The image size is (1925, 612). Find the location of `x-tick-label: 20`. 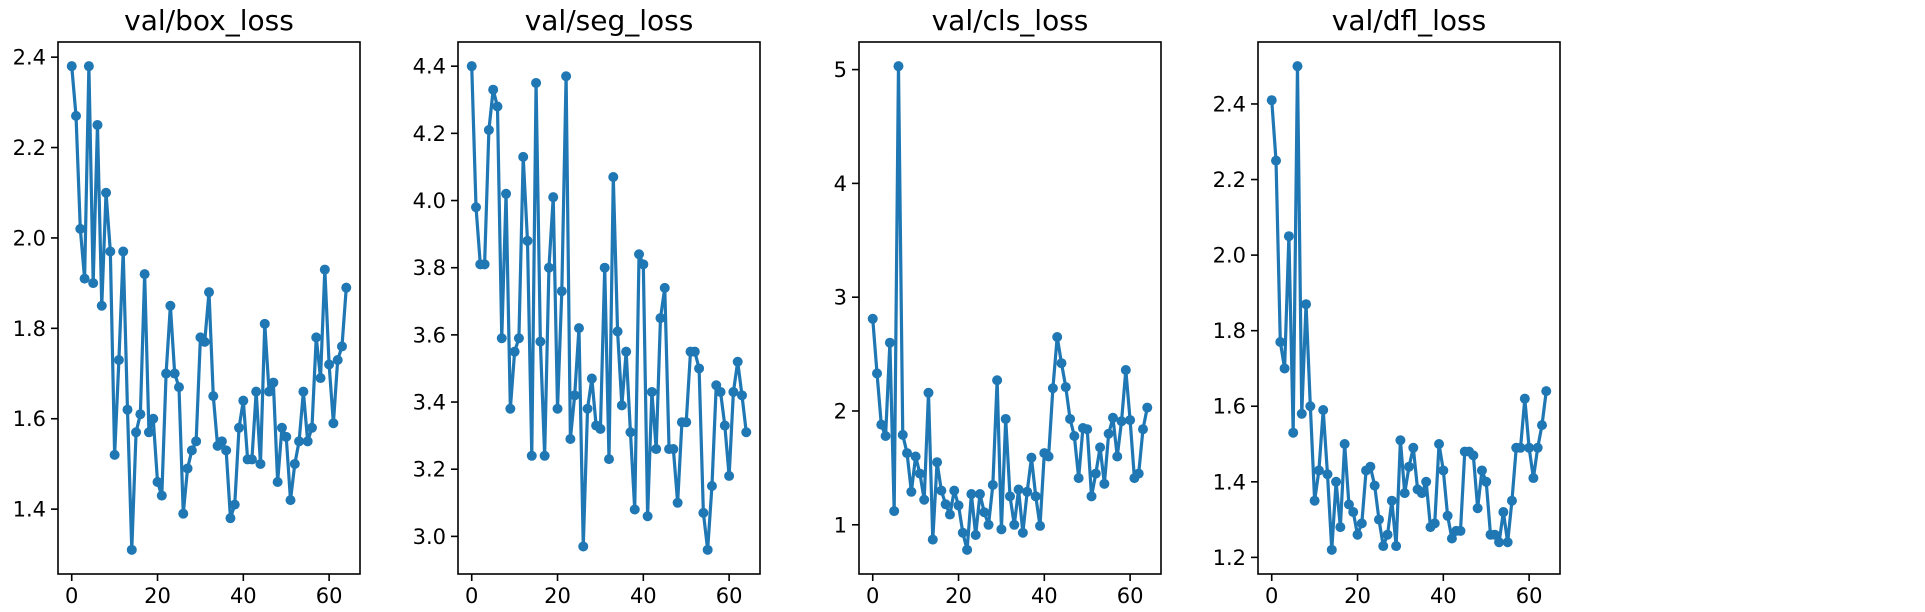

x-tick-label: 20 is located at coordinates (1357, 596).